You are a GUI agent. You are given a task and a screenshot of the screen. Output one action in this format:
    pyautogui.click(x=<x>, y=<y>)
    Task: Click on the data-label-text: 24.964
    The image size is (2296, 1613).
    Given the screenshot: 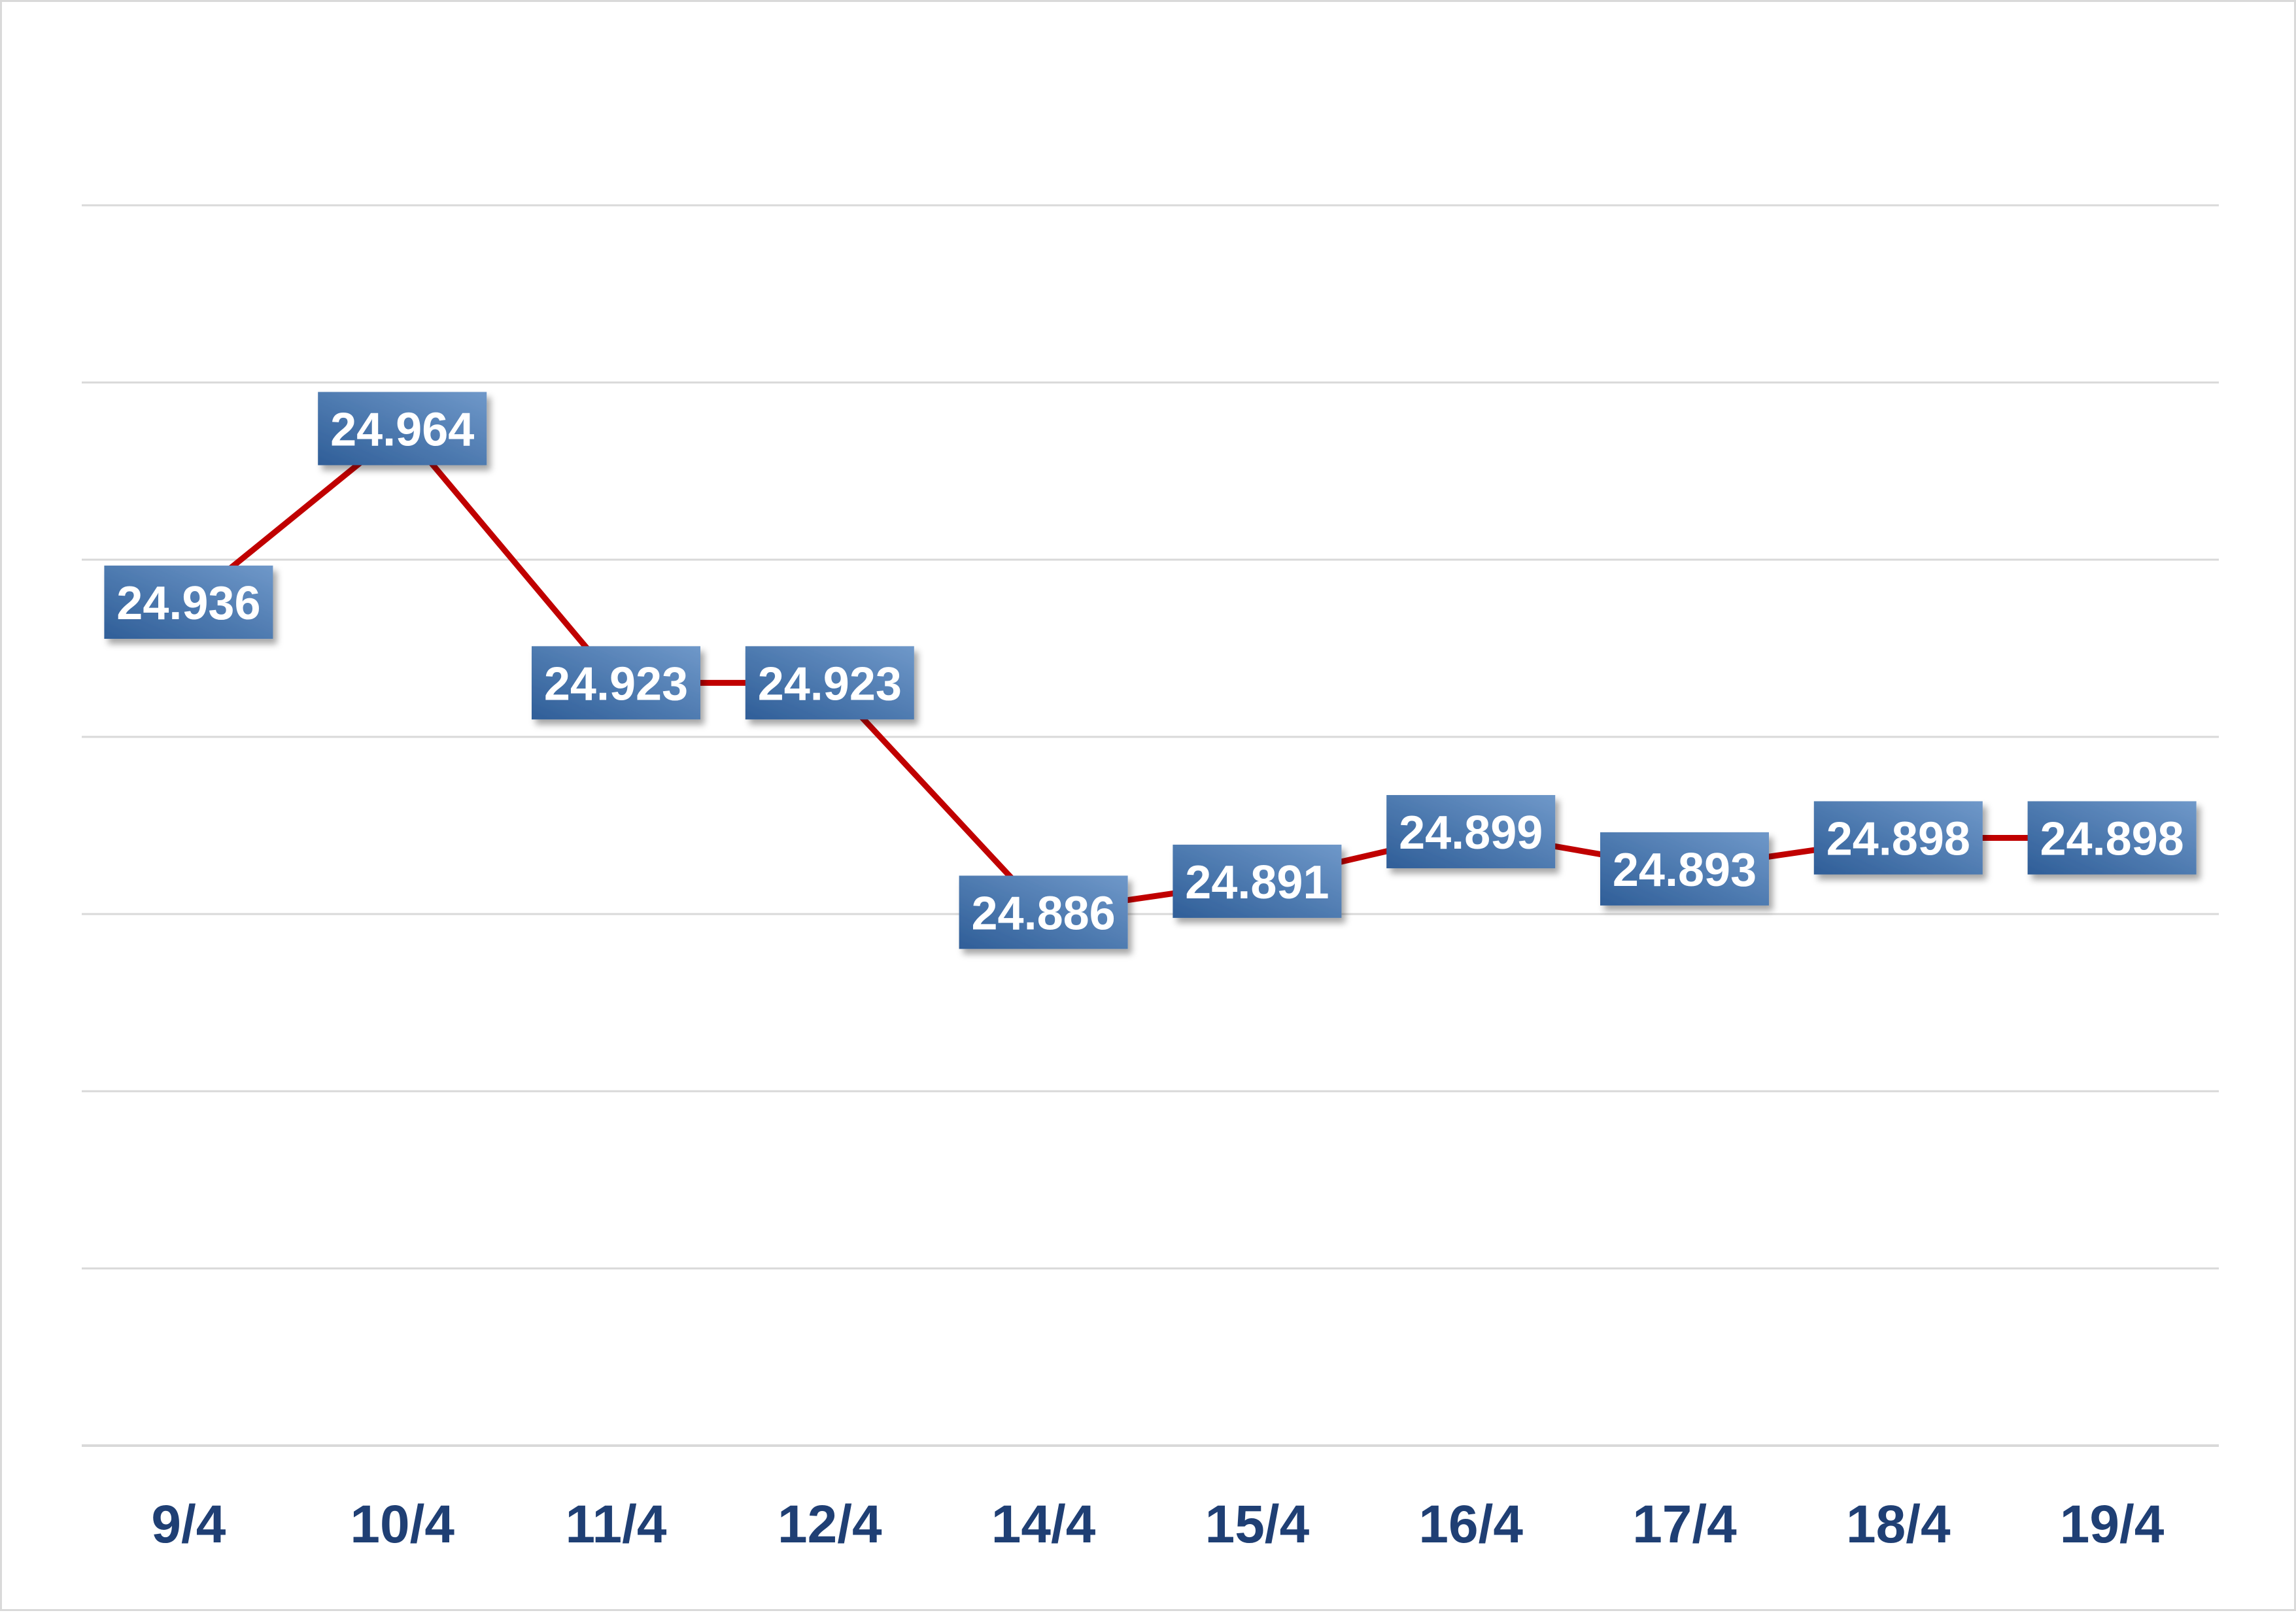 What is the action you would take?
    pyautogui.click(x=402, y=430)
    